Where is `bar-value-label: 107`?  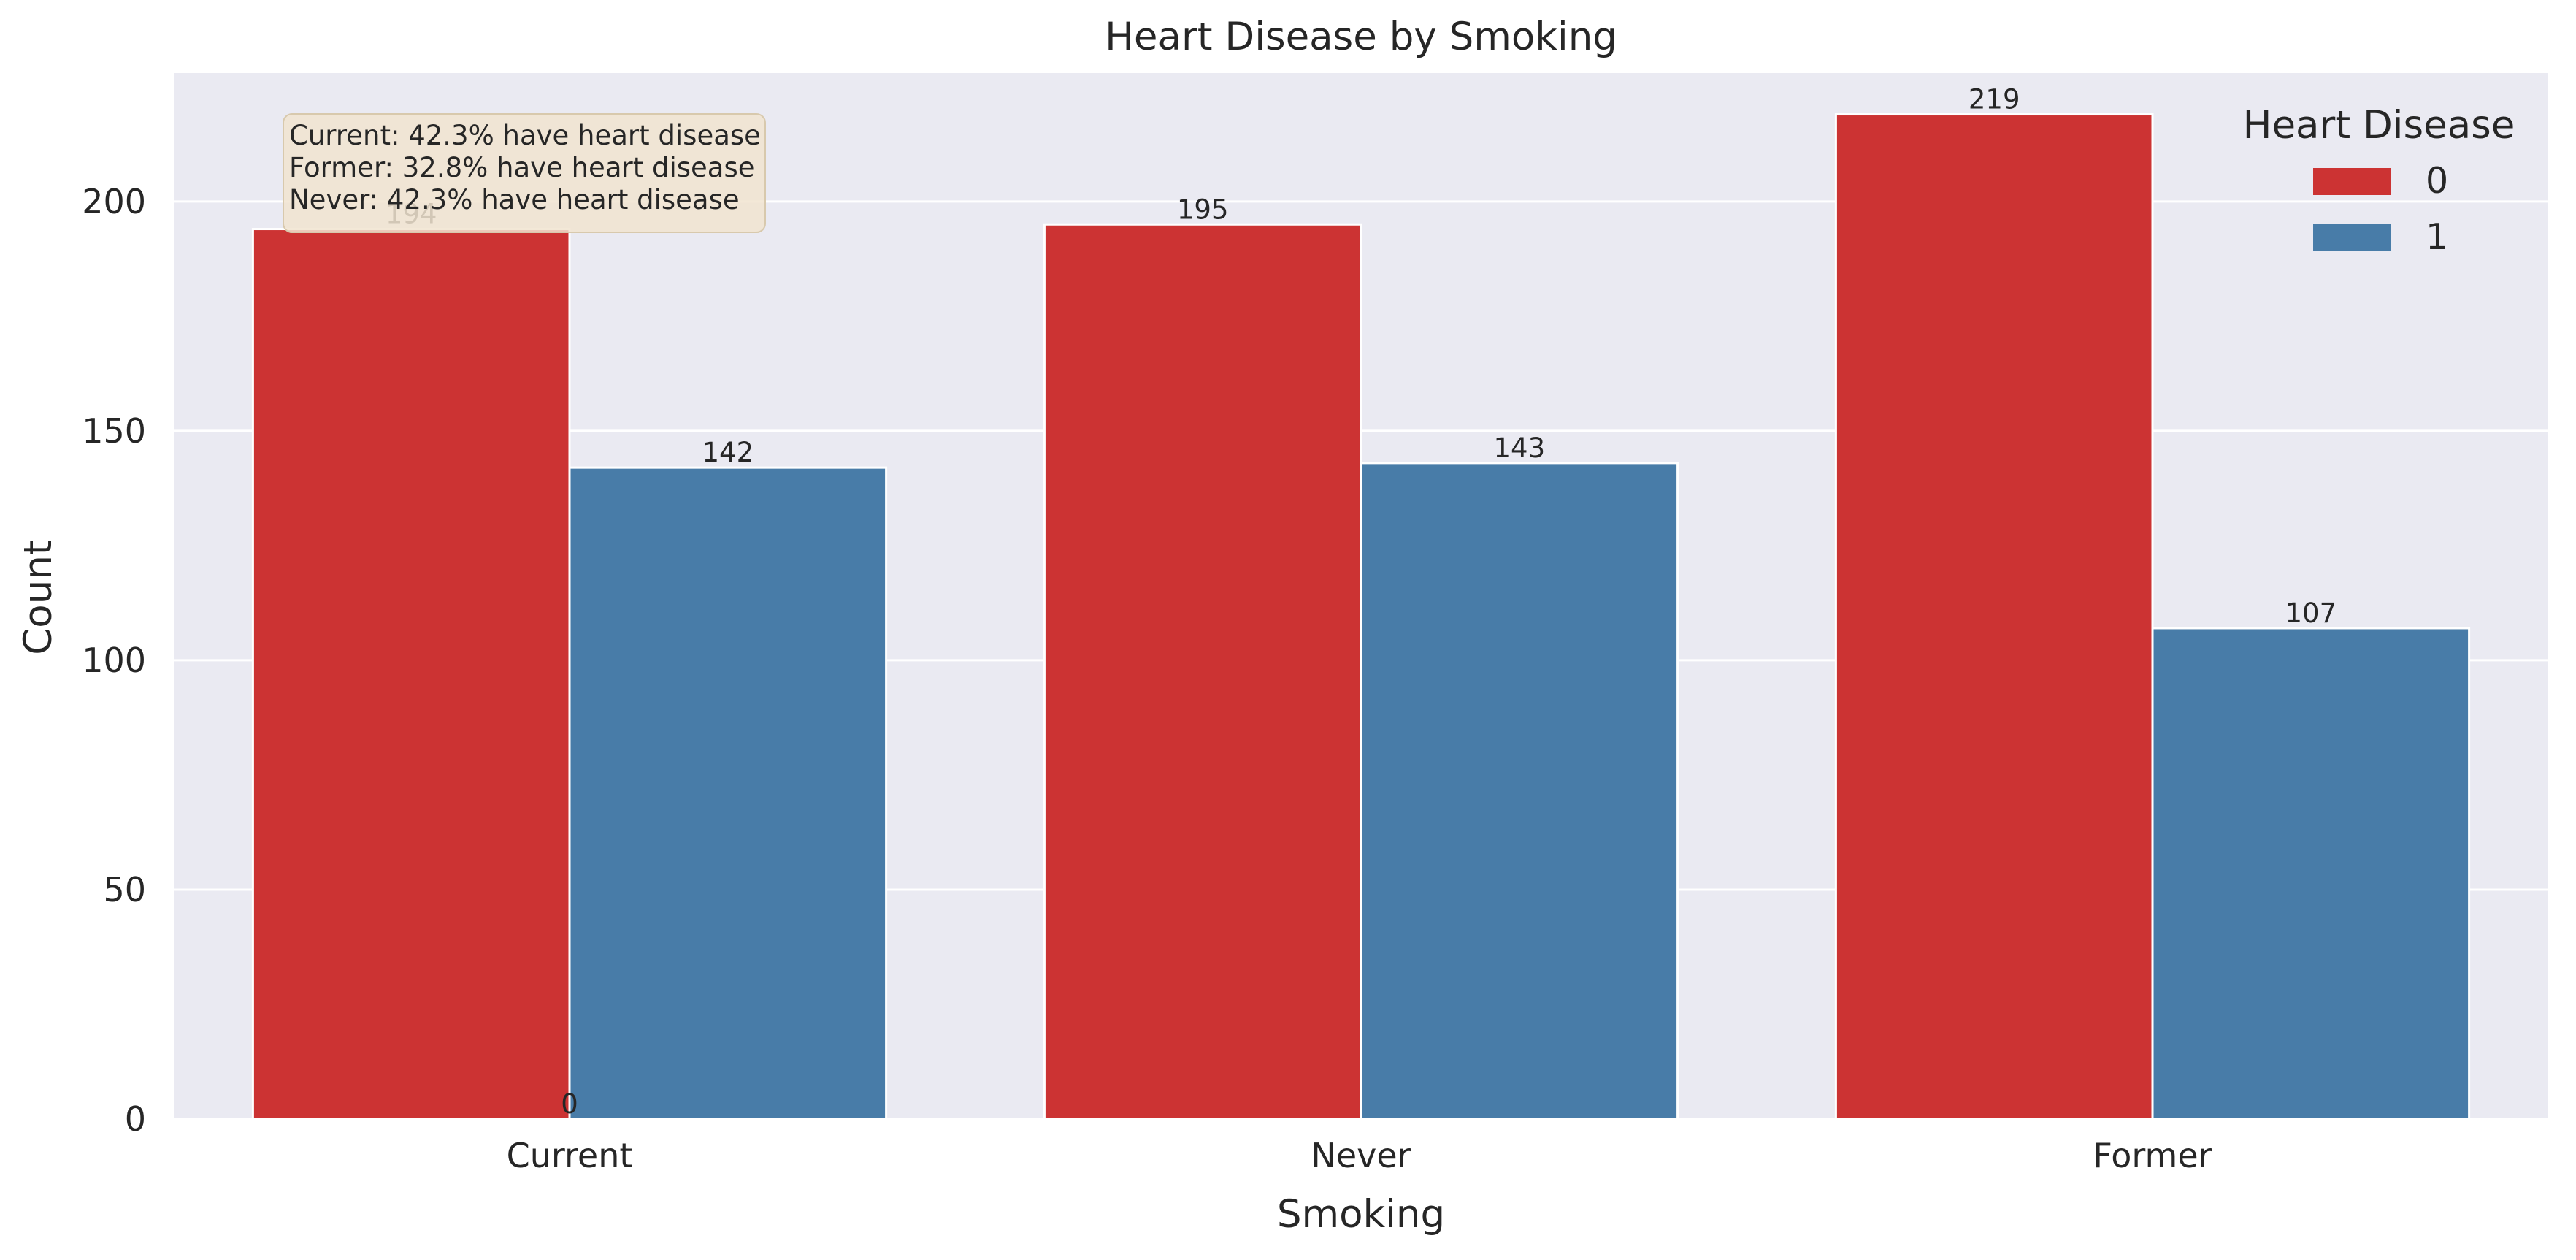 bar-value-label: 107 is located at coordinates (2311, 613).